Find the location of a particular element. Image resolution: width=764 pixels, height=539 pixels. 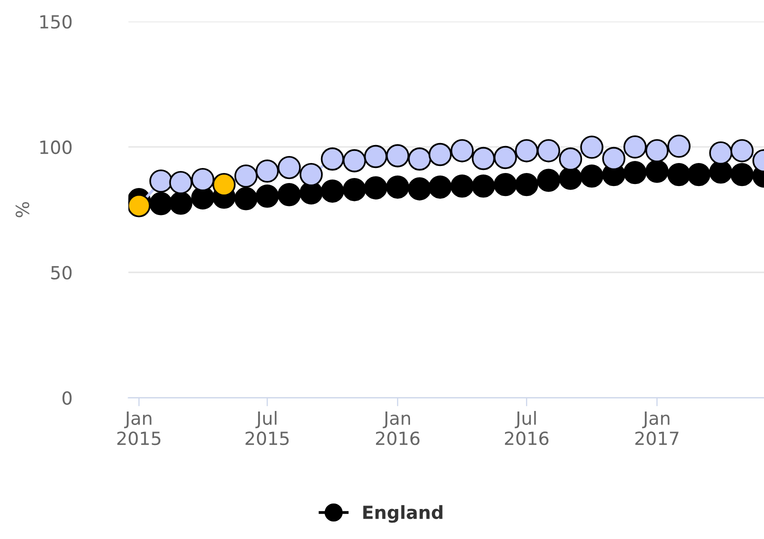

x-tick-label: Jul 2015 is located at coordinates (267, 428).